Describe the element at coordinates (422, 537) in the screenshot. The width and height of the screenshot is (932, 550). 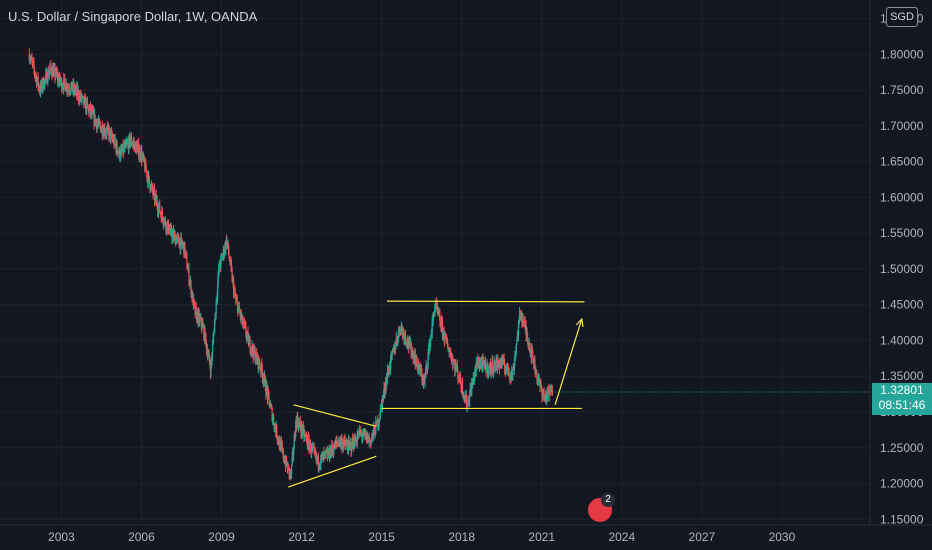
I see `time-axis: 2003 2006 2009 2012 2015 2018 2021 2024 2027 2030` at that location.